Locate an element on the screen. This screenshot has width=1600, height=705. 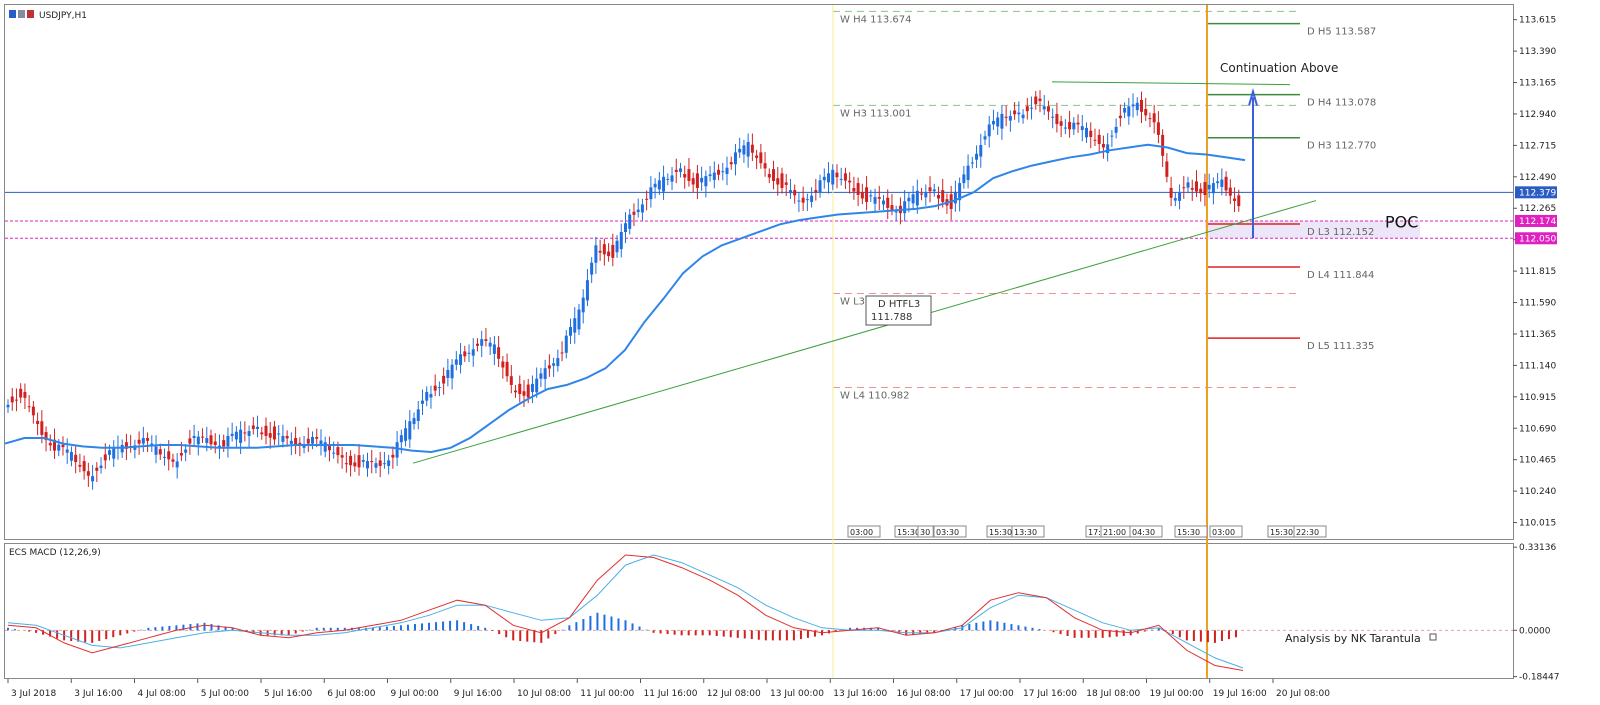
pivot-level-label: D H5 113.587 is located at coordinates (1341, 32).